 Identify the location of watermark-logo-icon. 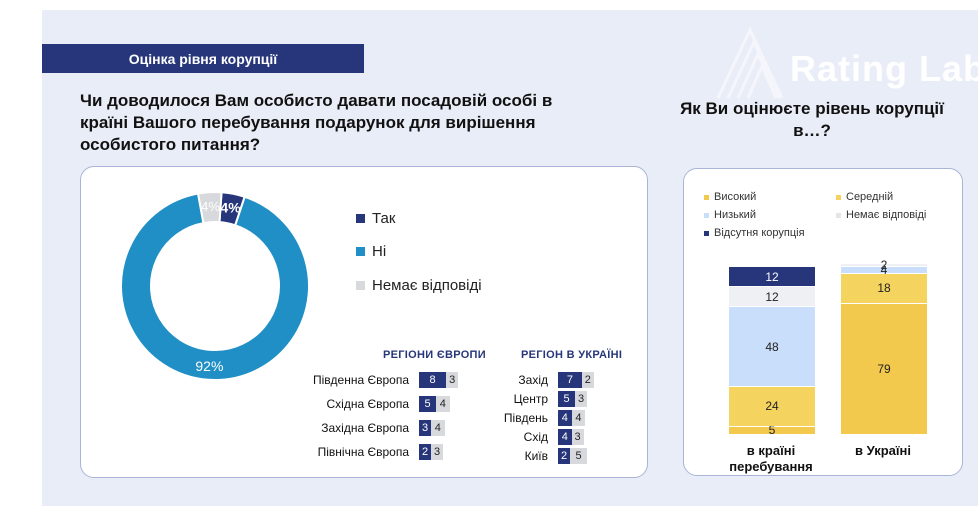
(750, 62).